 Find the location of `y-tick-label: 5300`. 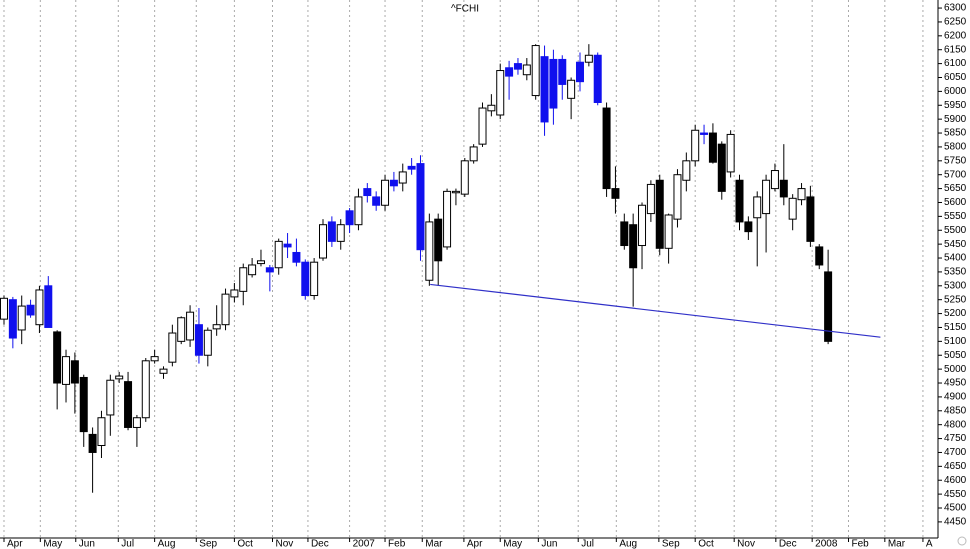

y-tick-label: 5300 is located at coordinates (955, 285).